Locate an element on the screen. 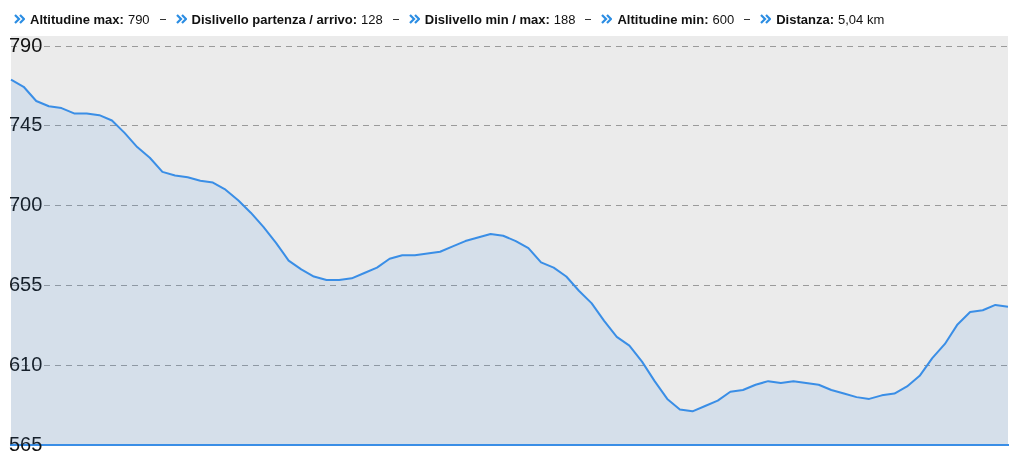  y-tick-label: 700 is located at coordinates (26, 204).